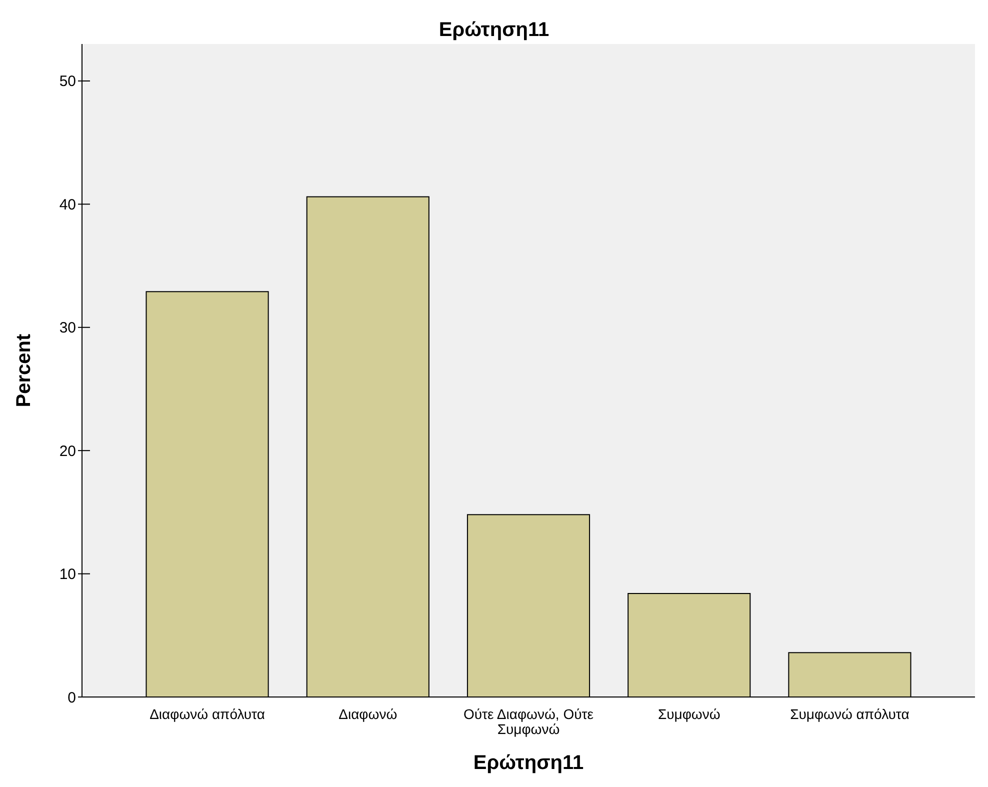 The image size is (988, 787). Describe the element at coordinates (528, 763) in the screenshot. I see `x-axis-title: Ερώτηση11` at that location.